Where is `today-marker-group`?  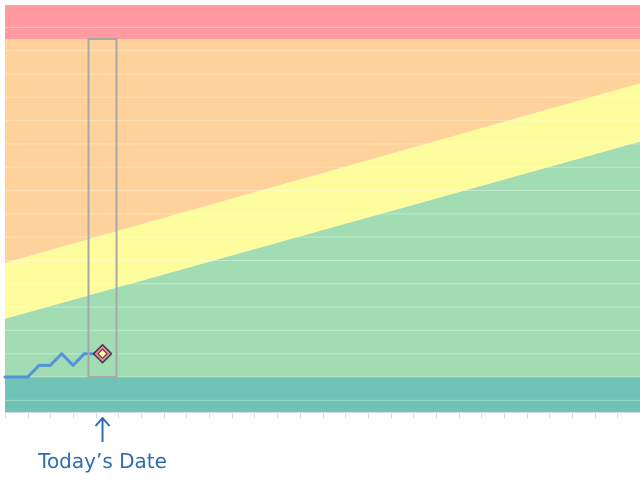 today-marker-group is located at coordinates (102, 240).